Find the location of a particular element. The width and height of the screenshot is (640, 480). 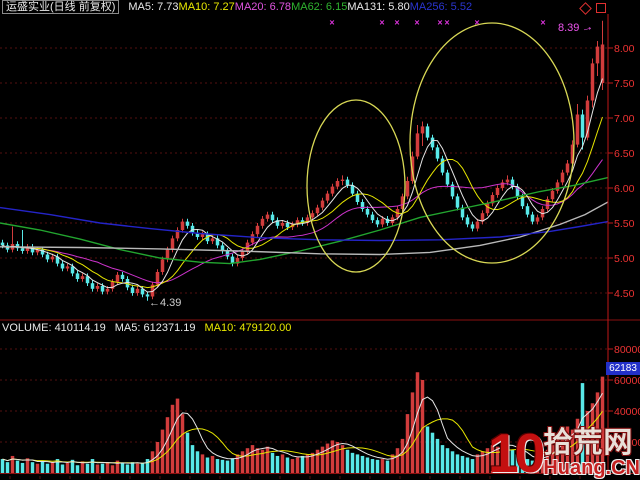

price-tick-label: 7.00 is located at coordinates (624, 119).